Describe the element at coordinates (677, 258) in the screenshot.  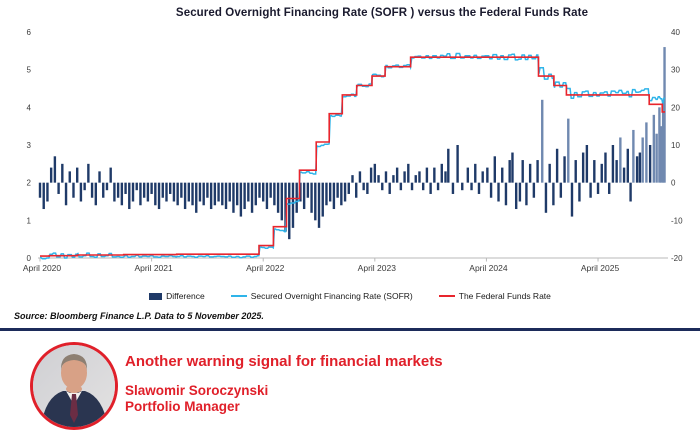
I see `svg-text: -20` at that location.